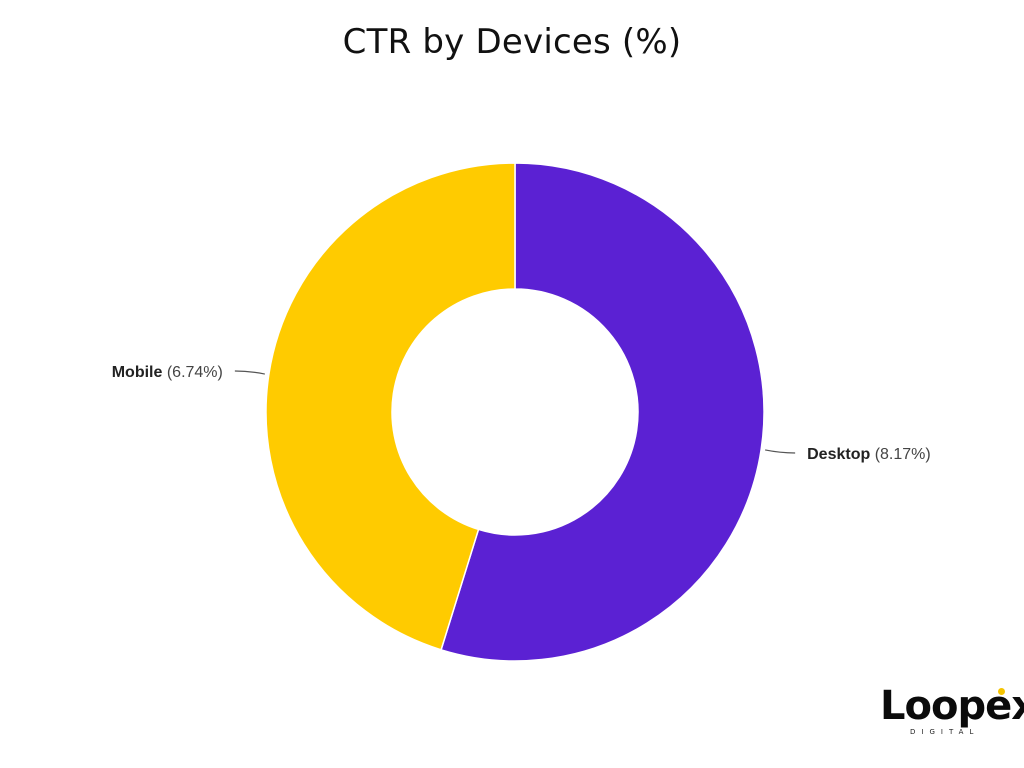 The height and width of the screenshot is (768, 1024). What do you see at coordinates (952, 714) in the screenshot?
I see `loopex-logo: Loopex DIGITAL` at bounding box center [952, 714].